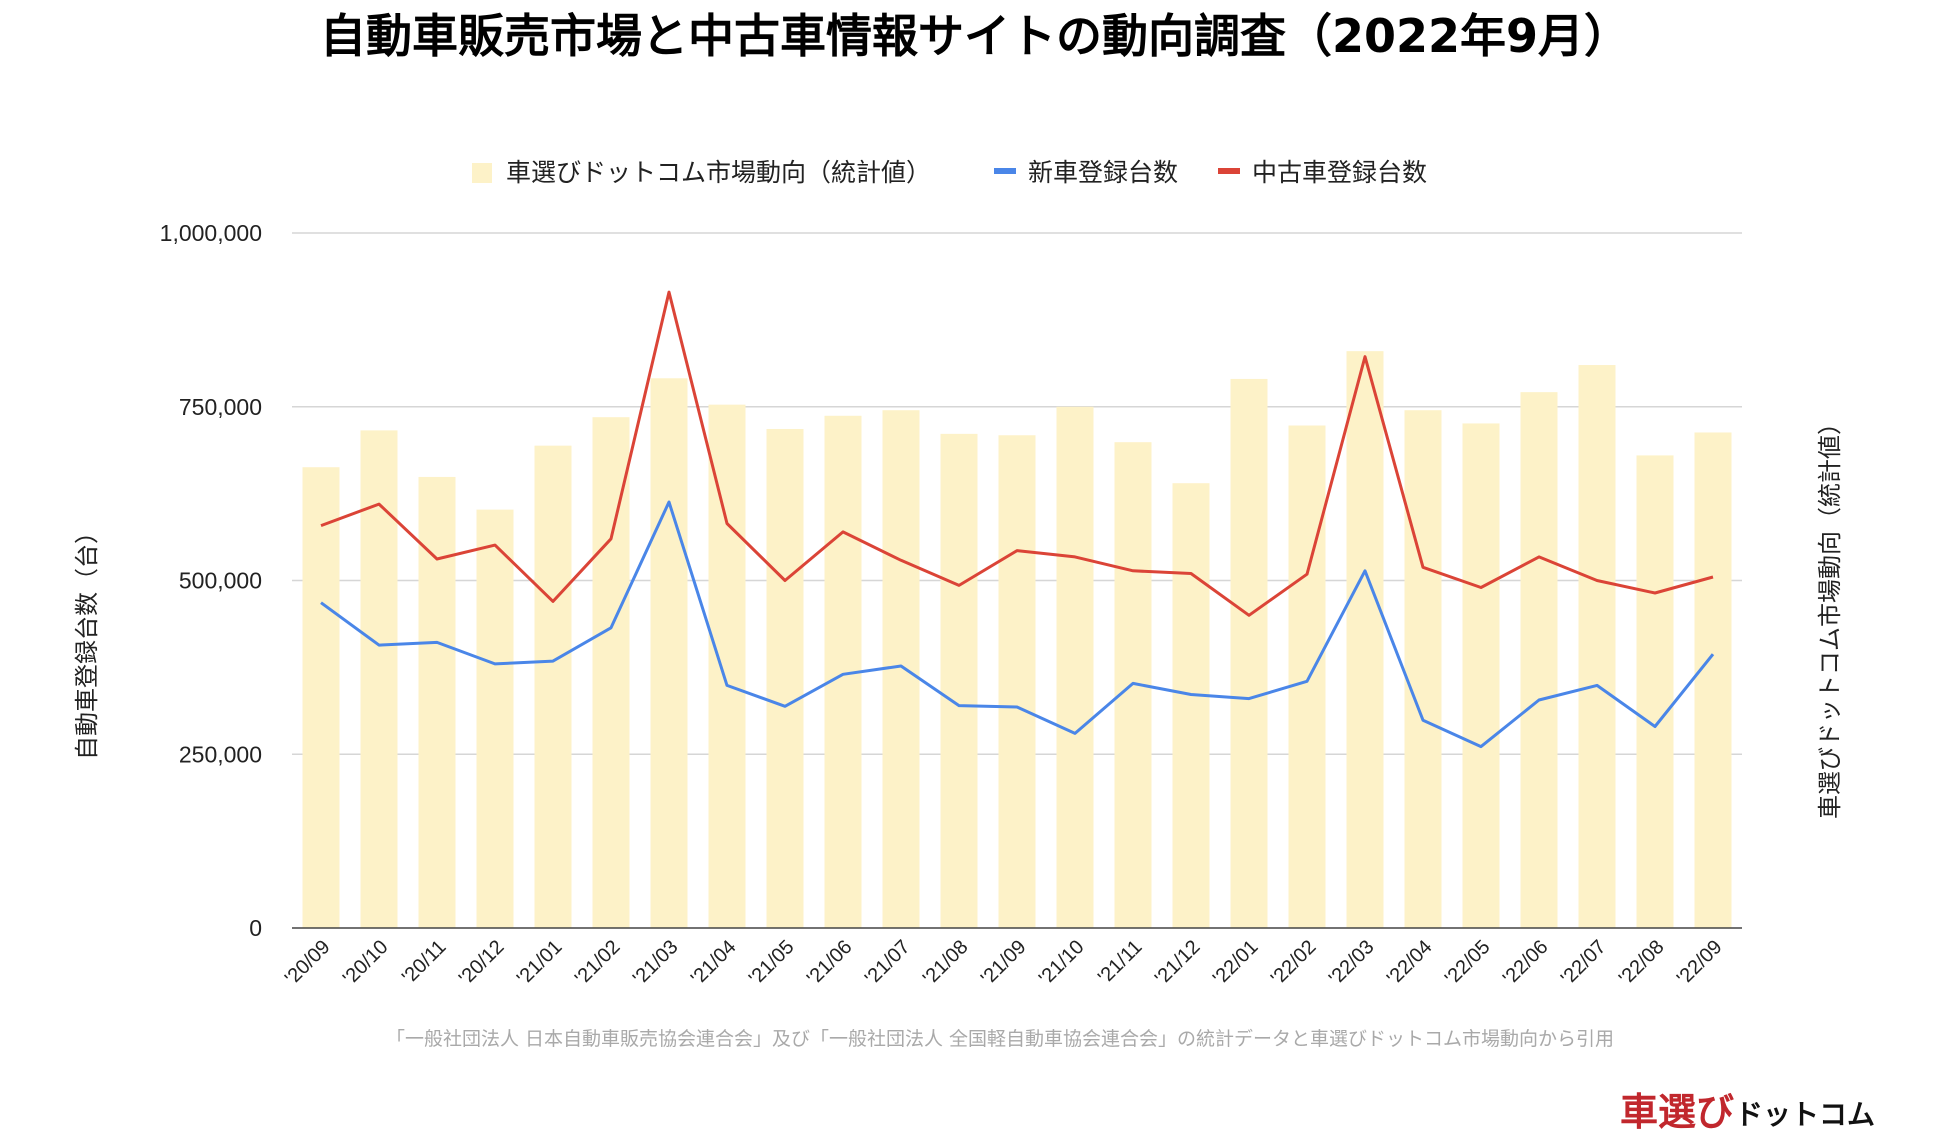 This screenshot has height=1138, width=1950. I want to click on legend-label-market: 車選びドットコム市場動向（統計値）, so click(718, 172).